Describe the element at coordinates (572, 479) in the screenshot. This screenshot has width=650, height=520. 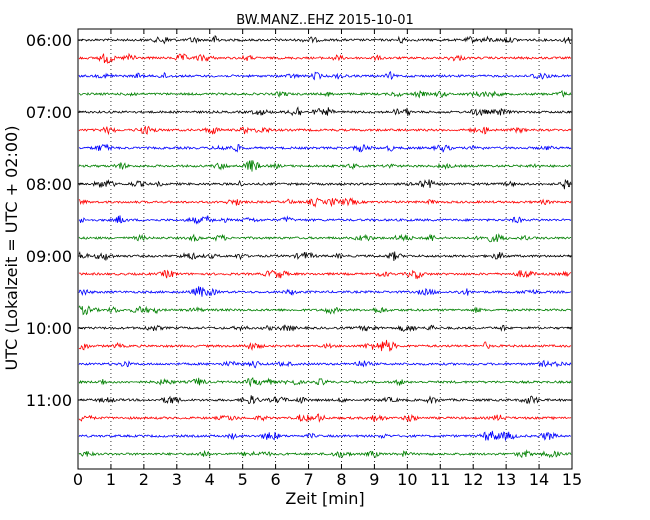
I see `x-tick-label: 15` at that location.